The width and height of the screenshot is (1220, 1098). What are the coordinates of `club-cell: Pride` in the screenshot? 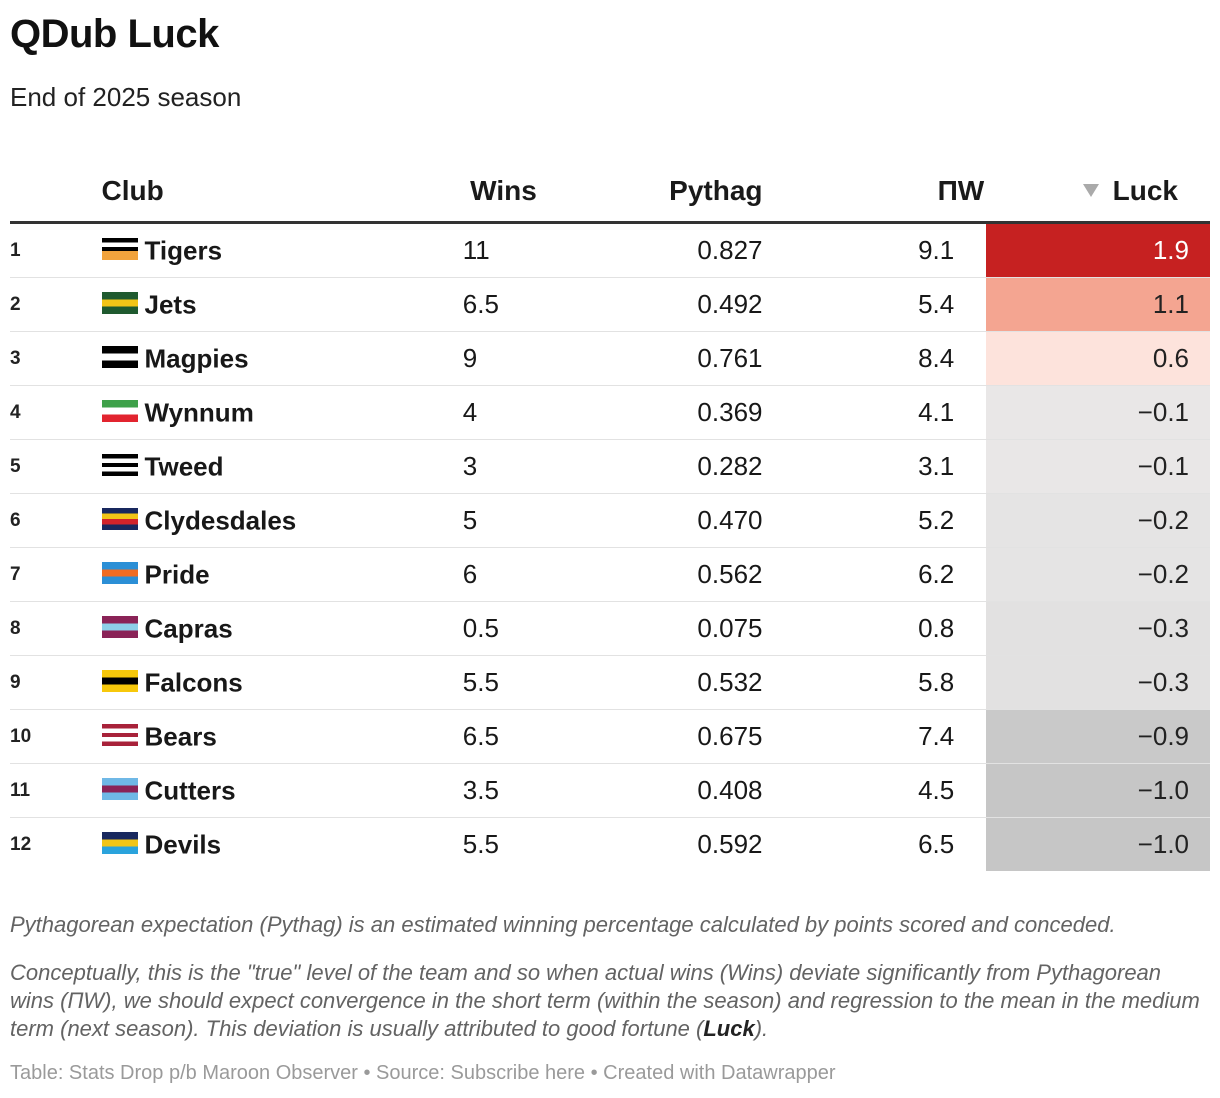 It's located at (244, 574).